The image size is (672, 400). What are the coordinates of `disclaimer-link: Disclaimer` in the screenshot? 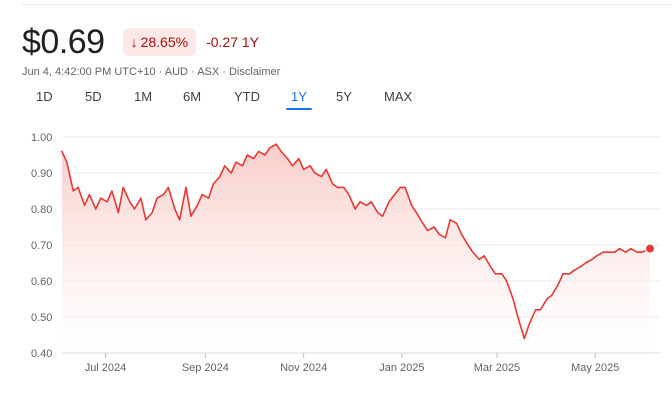 It's located at (254, 72).